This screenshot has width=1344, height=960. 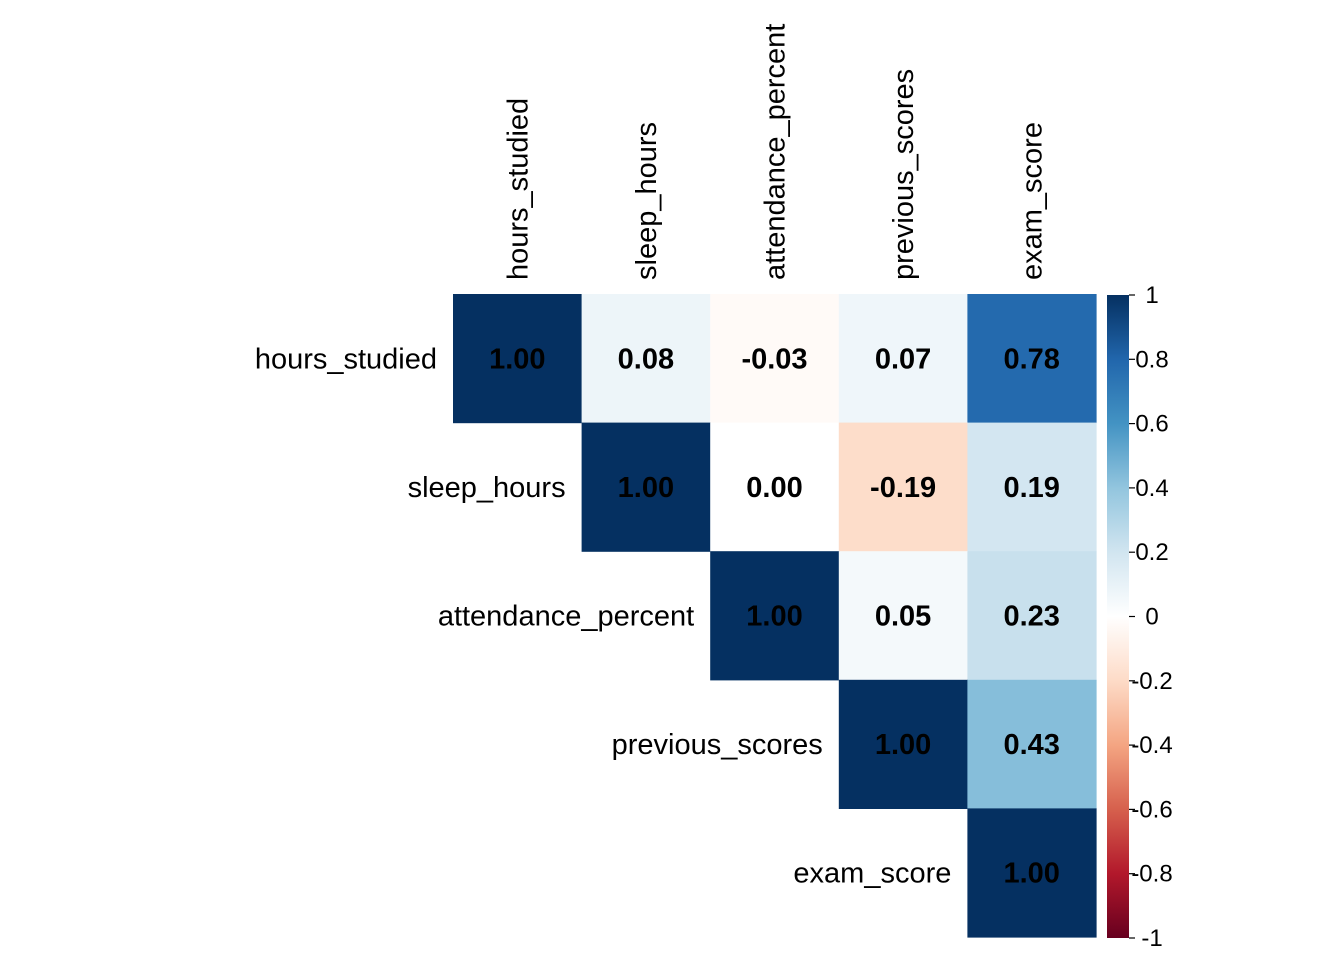 I want to click on column-label-attendance_percent: attendance_percent, so click(x=776, y=152).